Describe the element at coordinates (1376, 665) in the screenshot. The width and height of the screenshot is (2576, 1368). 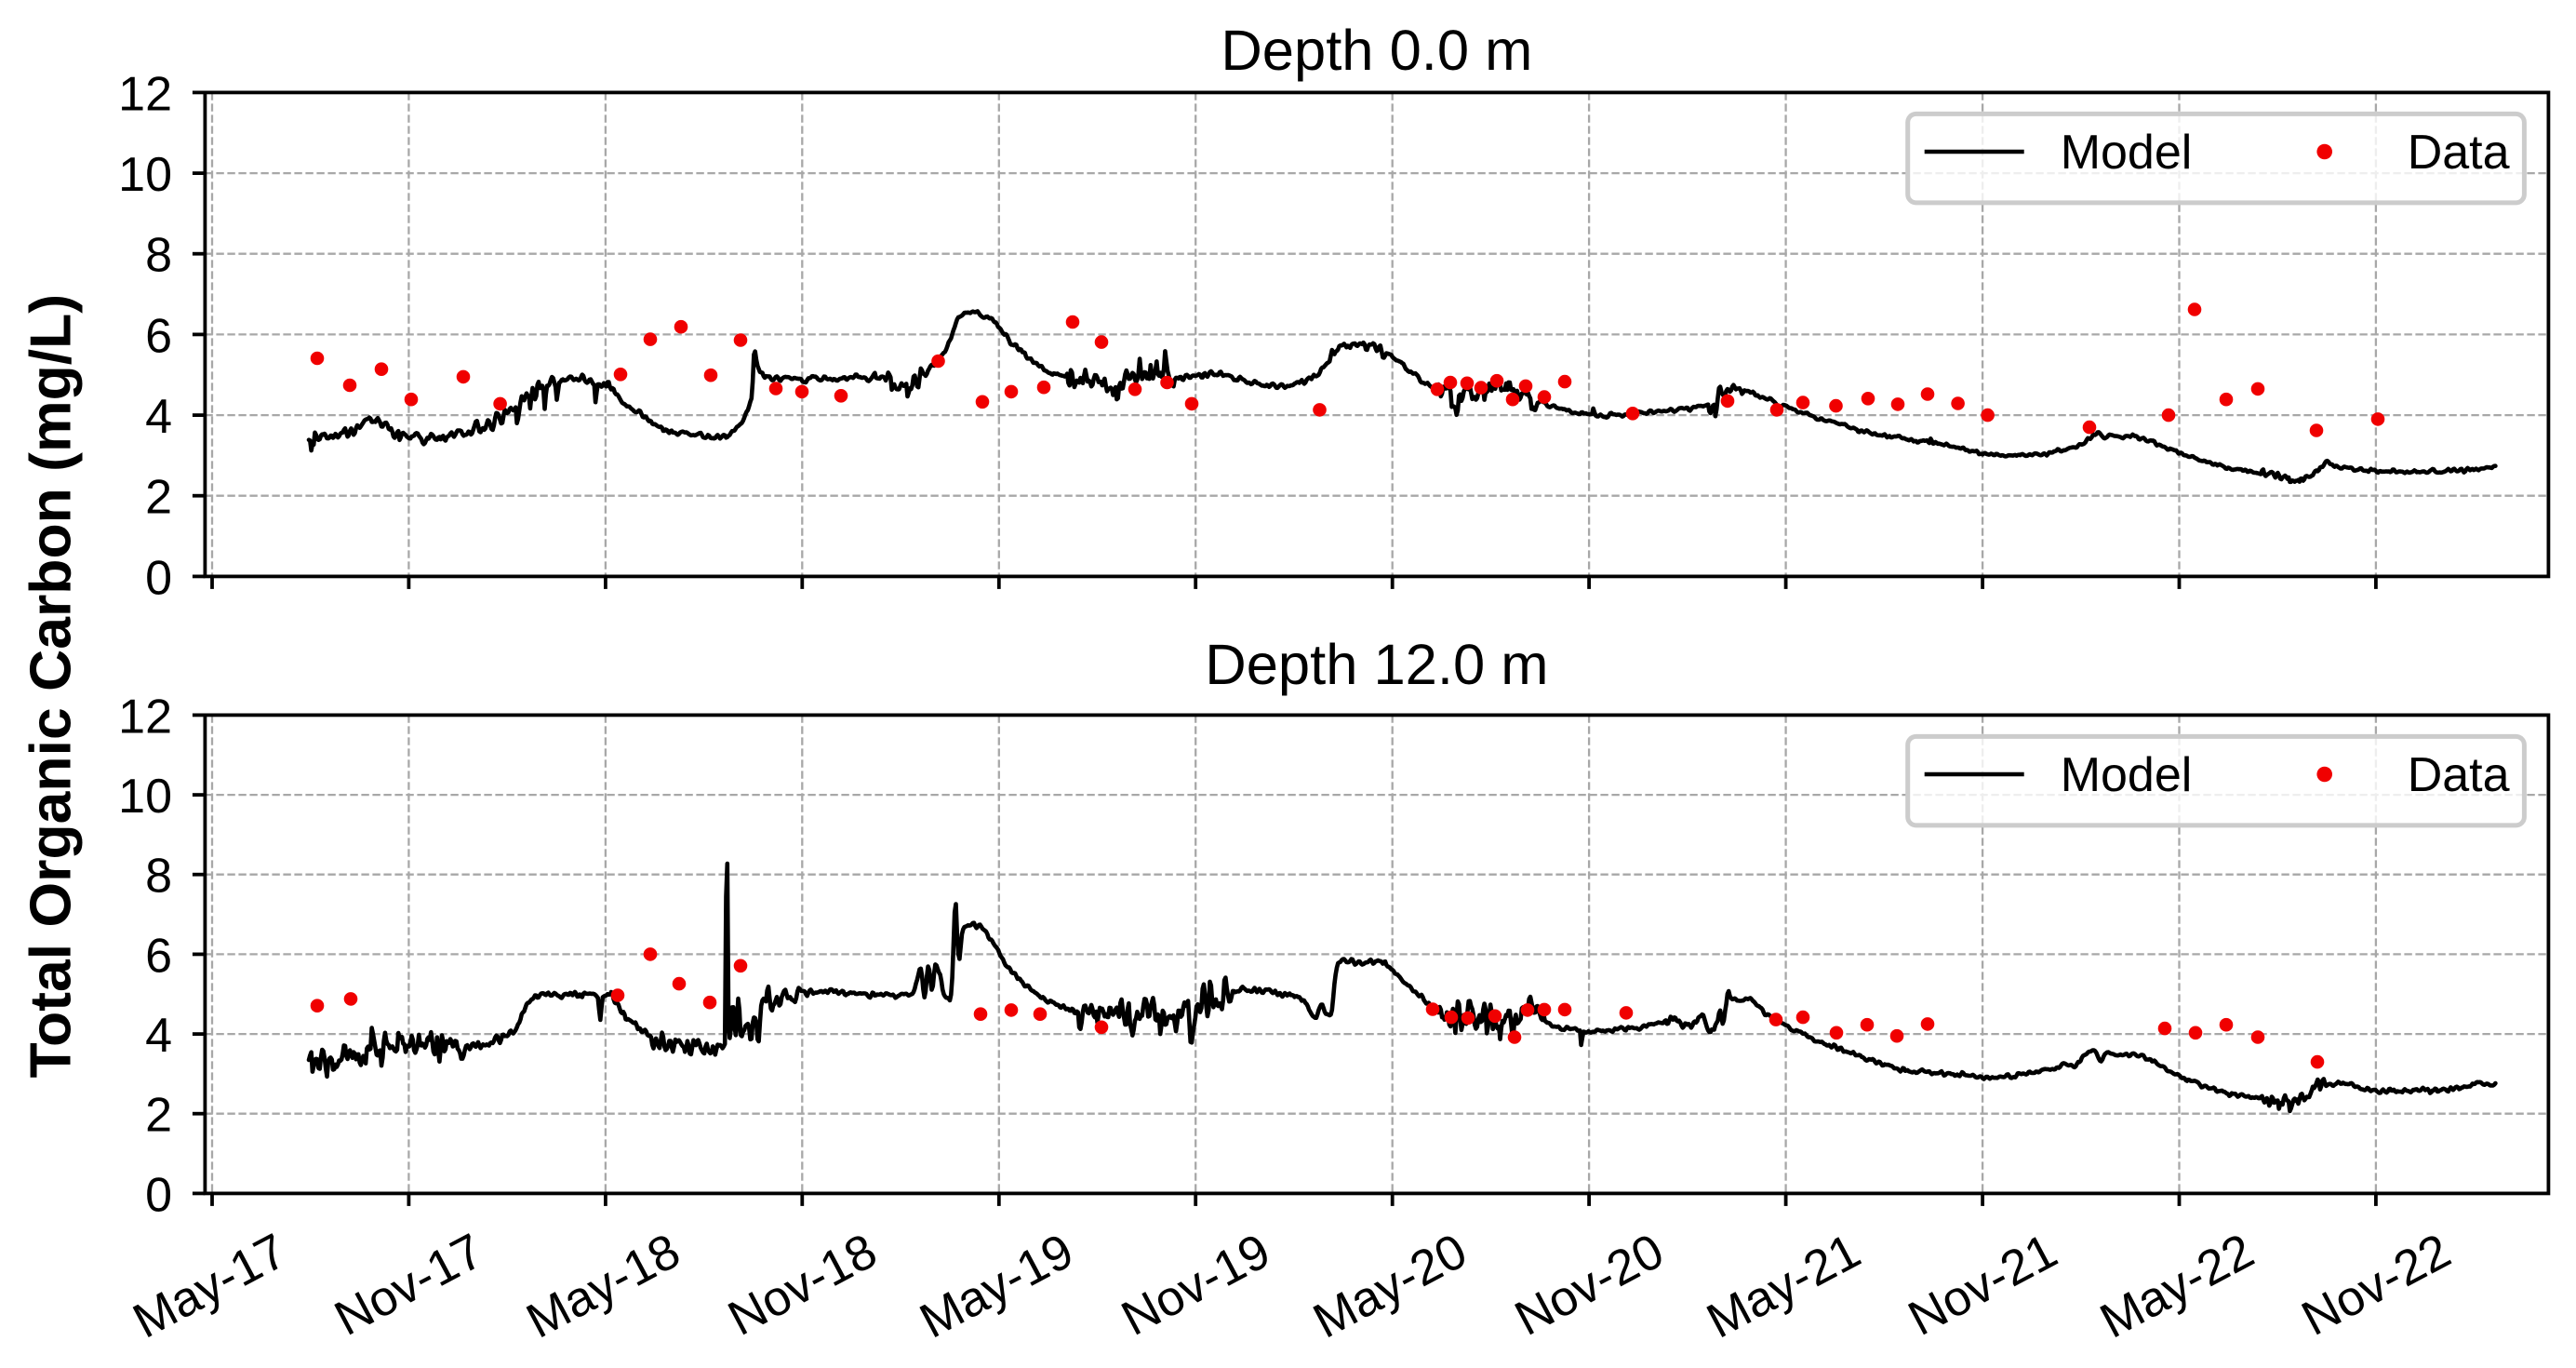
I see `svg-text: Depth 12.0 m` at that location.